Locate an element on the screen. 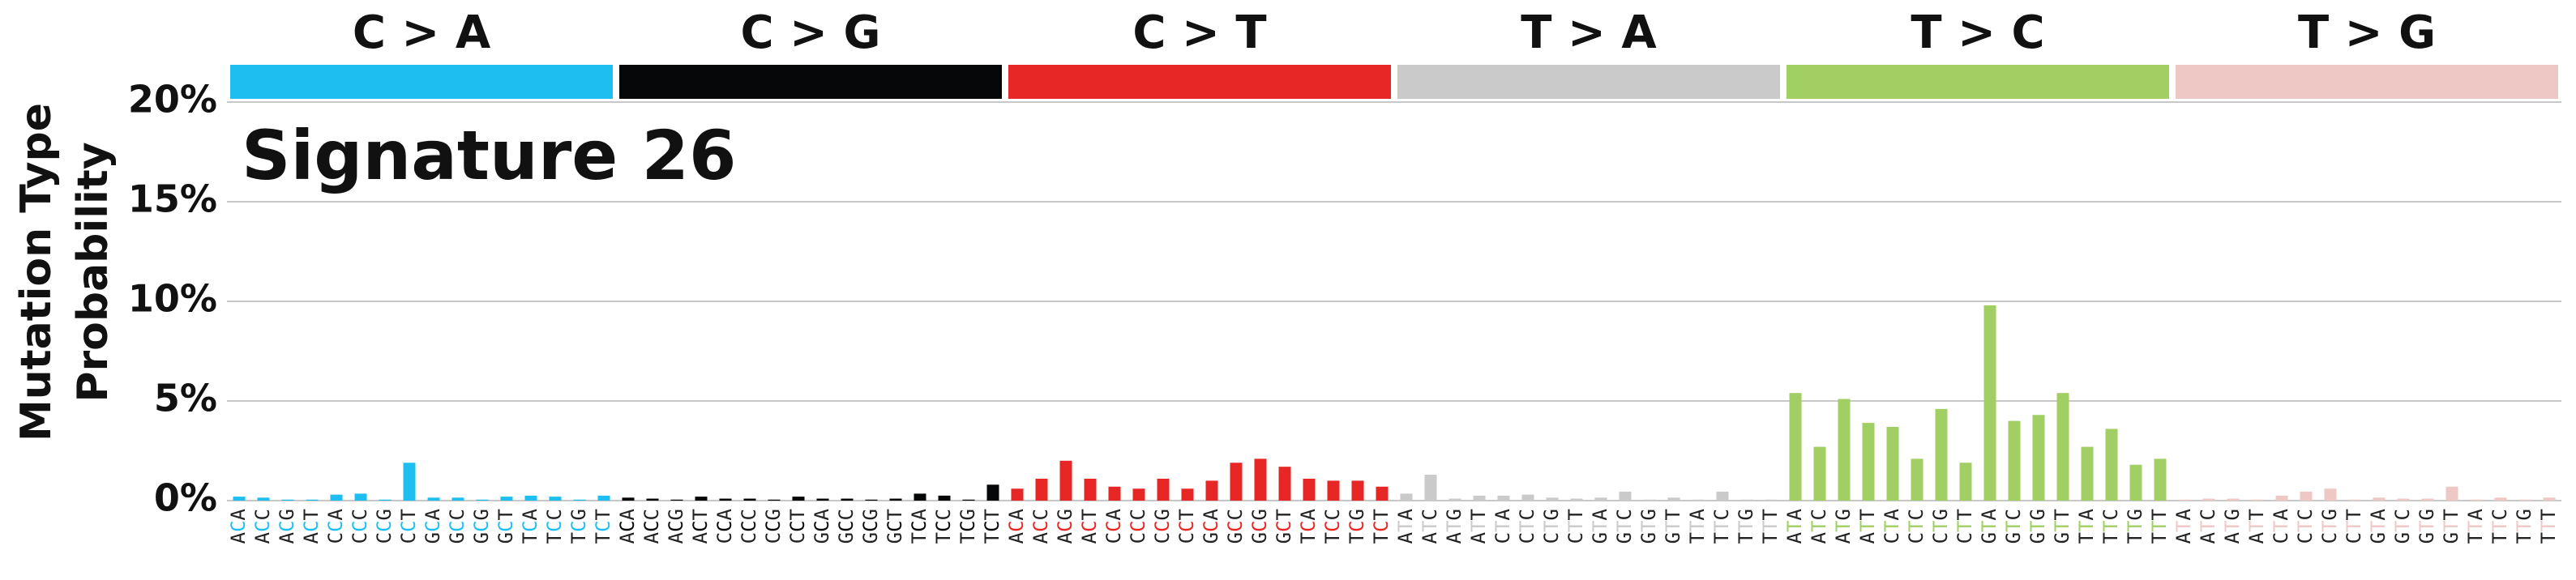 Image resolution: width=2576 pixels, height=580 pixels. group-label: T > C is located at coordinates (1977, 32).